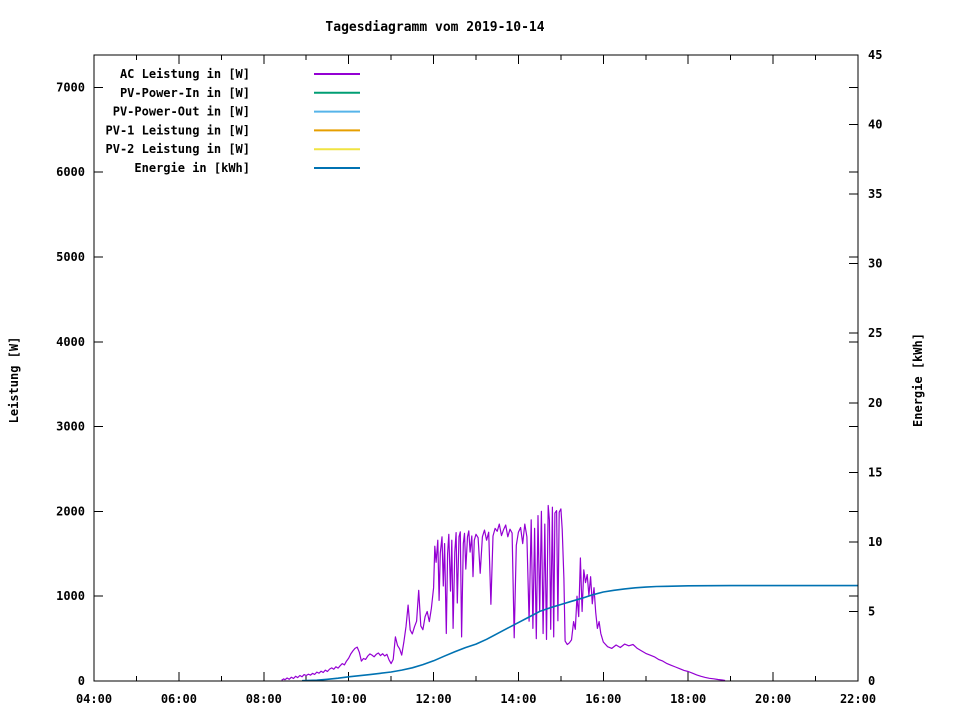 The height and width of the screenshot is (720, 960). Describe the element at coordinates (871, 681) in the screenshot. I see `y-right-tick-label: 0` at that location.